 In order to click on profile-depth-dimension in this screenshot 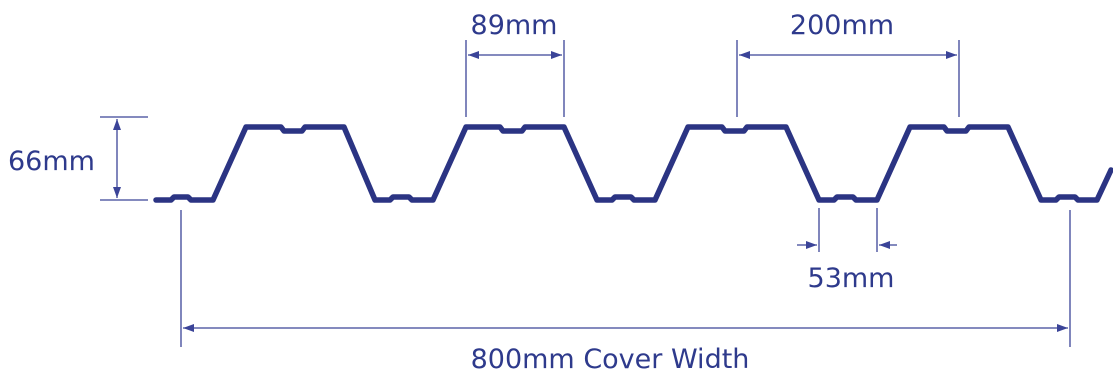, I will do `click(124, 158)`.